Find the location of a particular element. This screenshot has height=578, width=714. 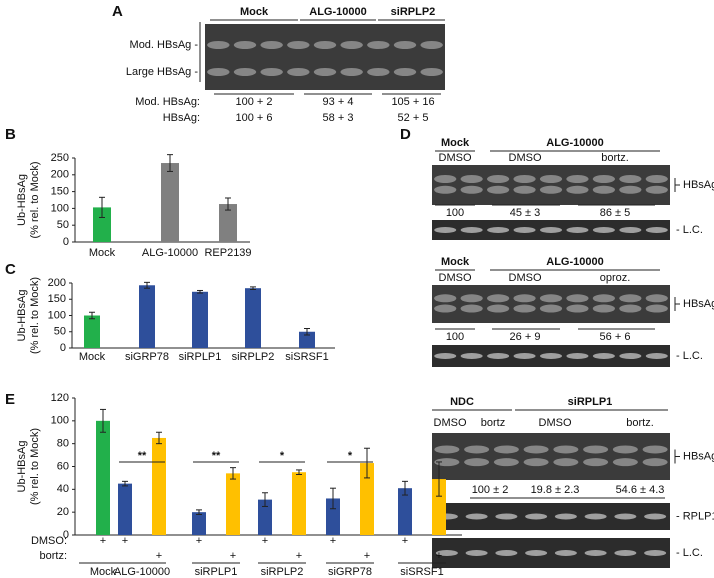

quant-value: 100 is located at coordinates (455, 337).